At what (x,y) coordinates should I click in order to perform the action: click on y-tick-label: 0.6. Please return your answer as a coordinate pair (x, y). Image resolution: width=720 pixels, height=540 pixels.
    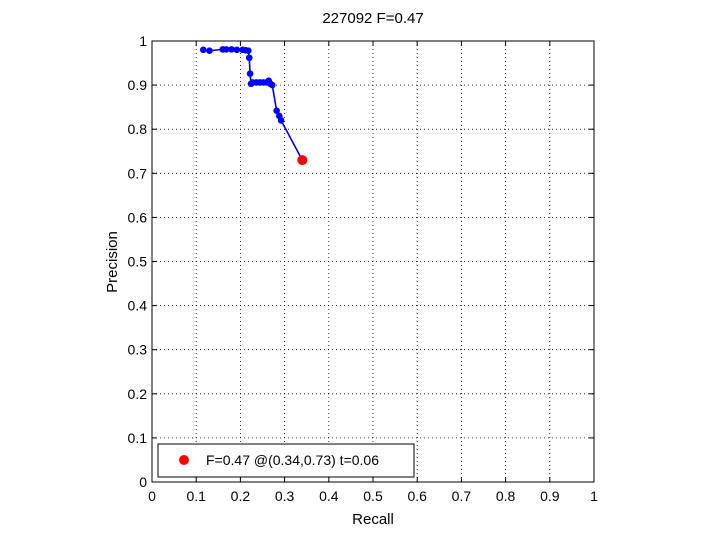
    Looking at the image, I should click on (138, 217).